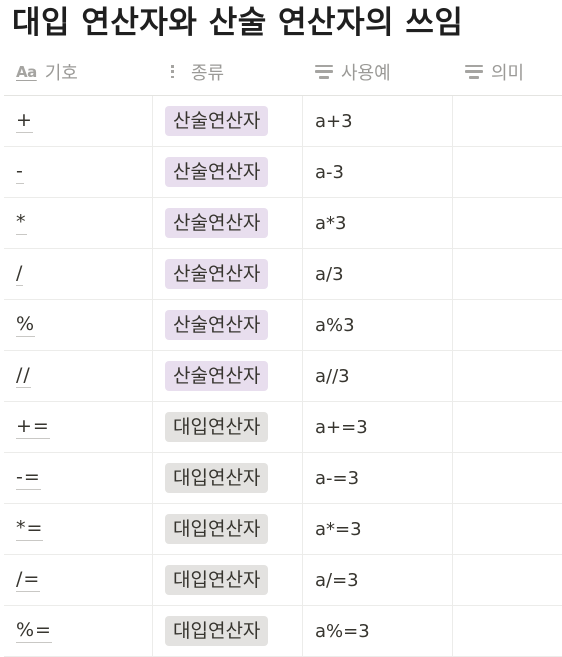  I want to click on symbol-text: *=, so click(30, 529).